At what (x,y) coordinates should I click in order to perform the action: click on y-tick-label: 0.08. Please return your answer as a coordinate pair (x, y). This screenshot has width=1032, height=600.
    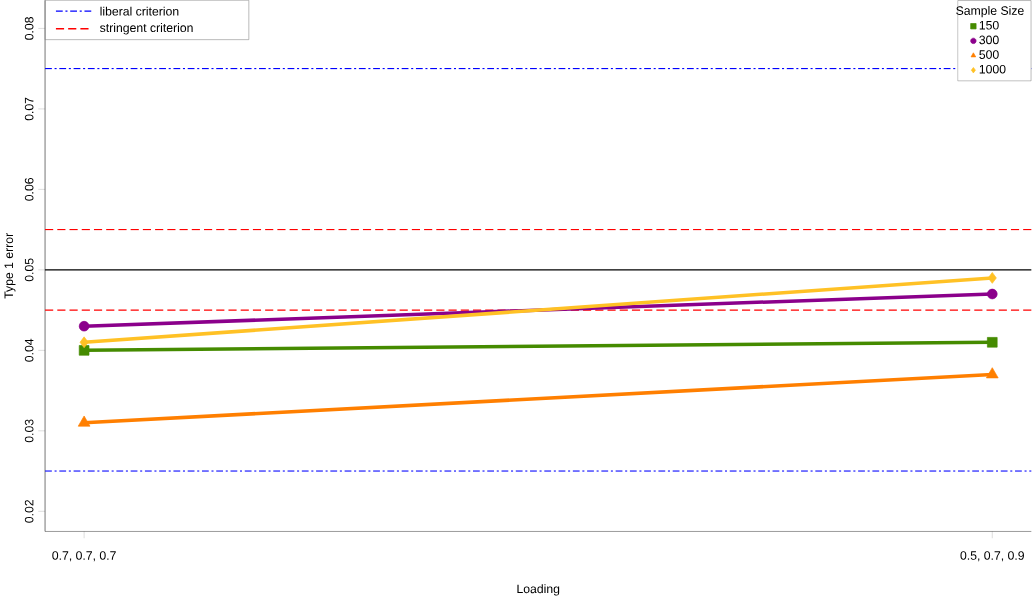
    Looking at the image, I should click on (29, 28).